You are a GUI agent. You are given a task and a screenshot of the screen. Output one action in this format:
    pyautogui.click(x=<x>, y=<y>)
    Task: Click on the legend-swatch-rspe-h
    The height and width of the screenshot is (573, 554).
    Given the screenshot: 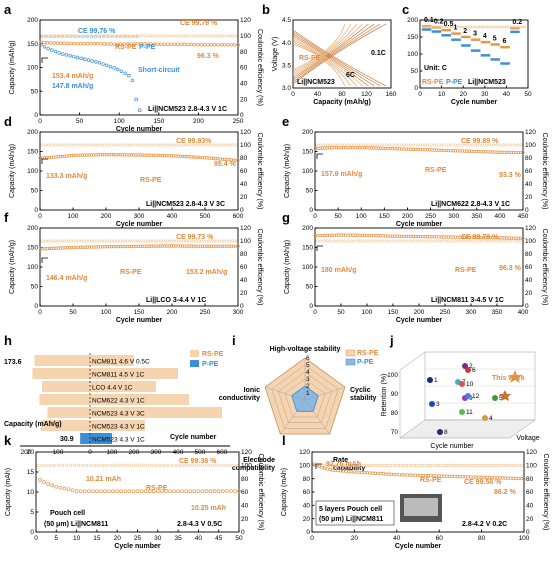 What is the action you would take?
    pyautogui.click(x=194, y=353)
    